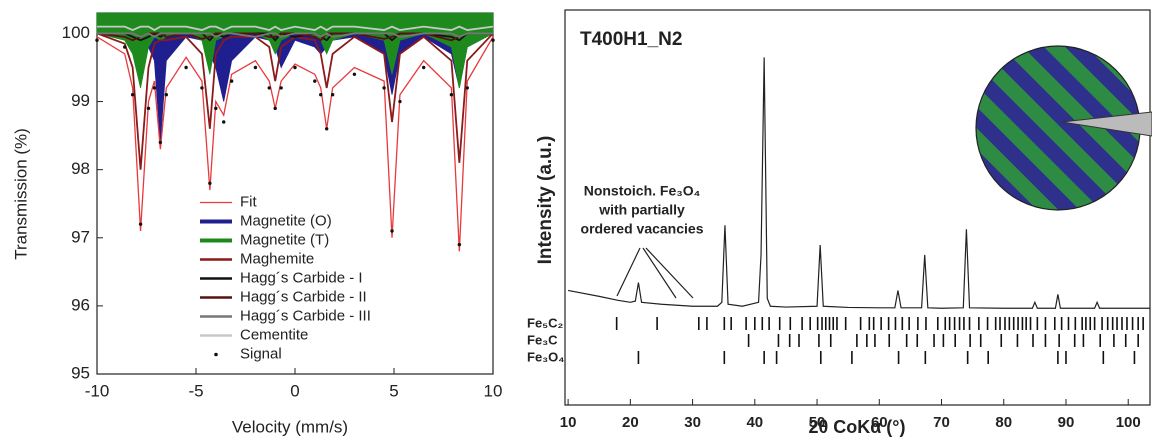 Image resolution: width=1152 pixels, height=441 pixels. What do you see at coordinates (80, 304) in the screenshot?
I see `y-tick-label: 96` at bounding box center [80, 304].